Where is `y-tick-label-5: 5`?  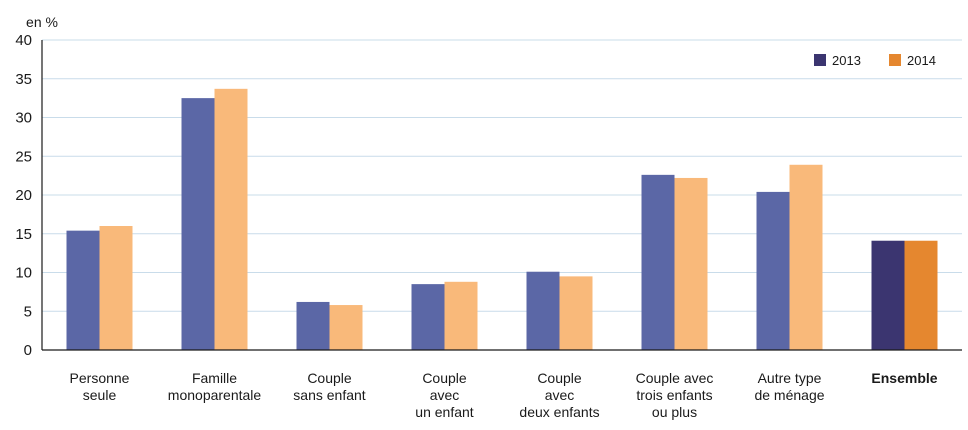 y-tick-label-5: 5 is located at coordinates (28, 311).